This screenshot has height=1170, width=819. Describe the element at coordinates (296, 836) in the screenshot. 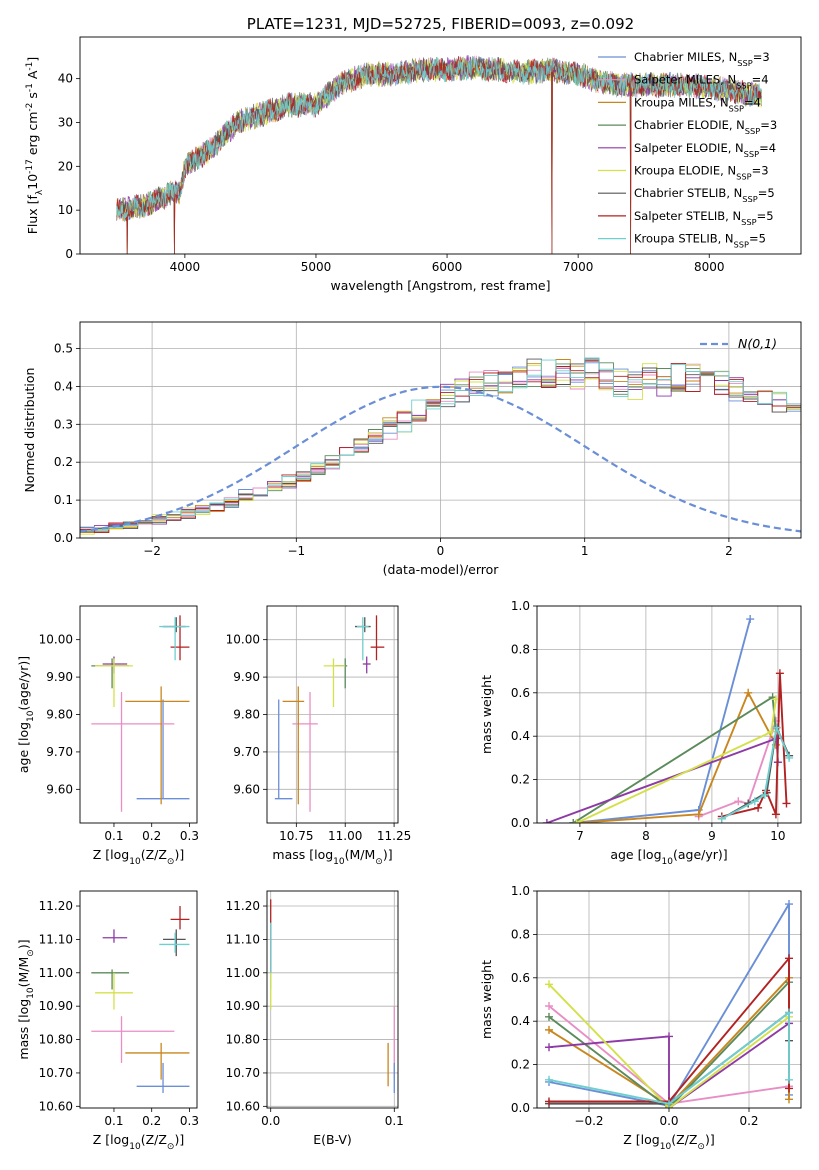

I see `x-tick-label: 10.75` at that location.